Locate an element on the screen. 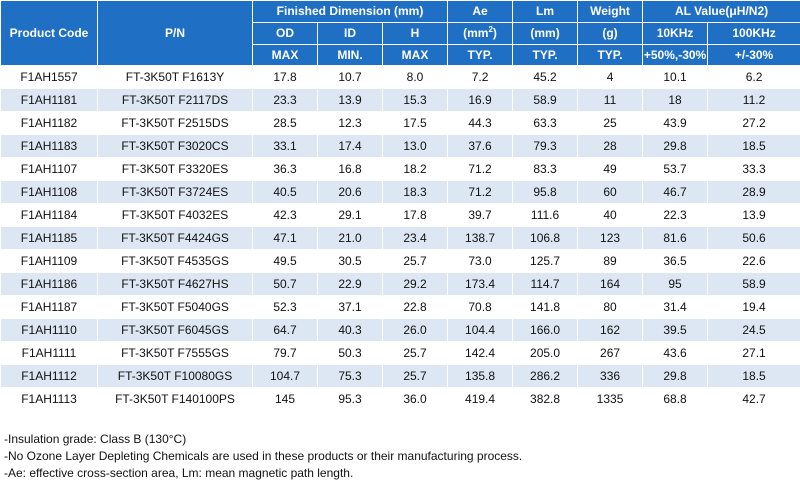 This screenshot has height=491, width=800. cell-od: 104.7 is located at coordinates (285, 376).